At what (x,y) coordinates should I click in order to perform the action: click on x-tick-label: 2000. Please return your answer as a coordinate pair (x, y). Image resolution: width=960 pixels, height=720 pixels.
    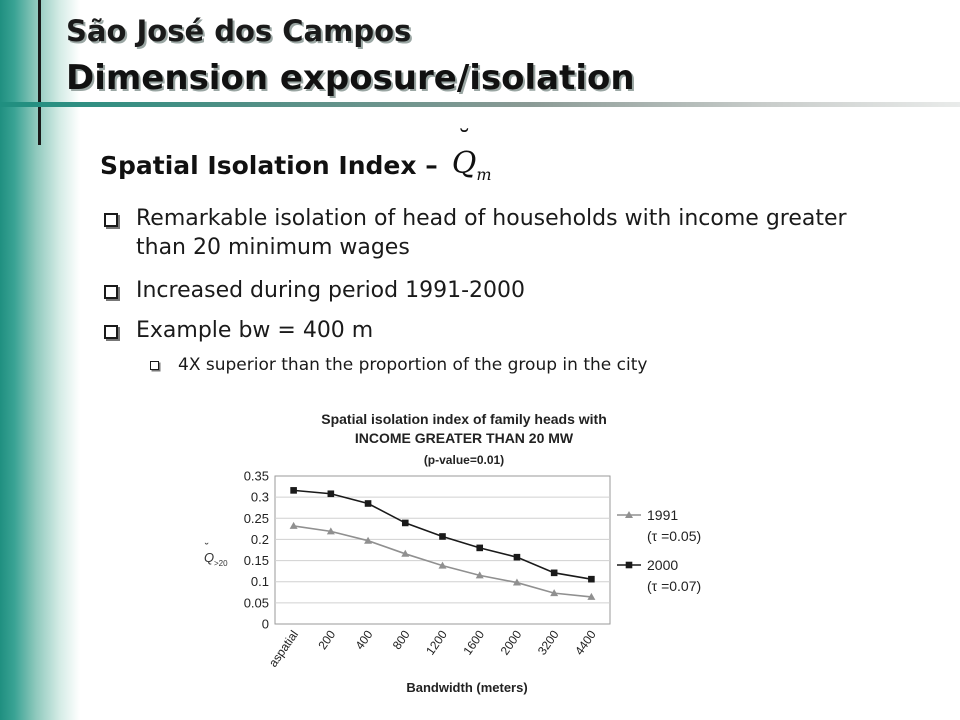
    Looking at the image, I should click on (511, 642).